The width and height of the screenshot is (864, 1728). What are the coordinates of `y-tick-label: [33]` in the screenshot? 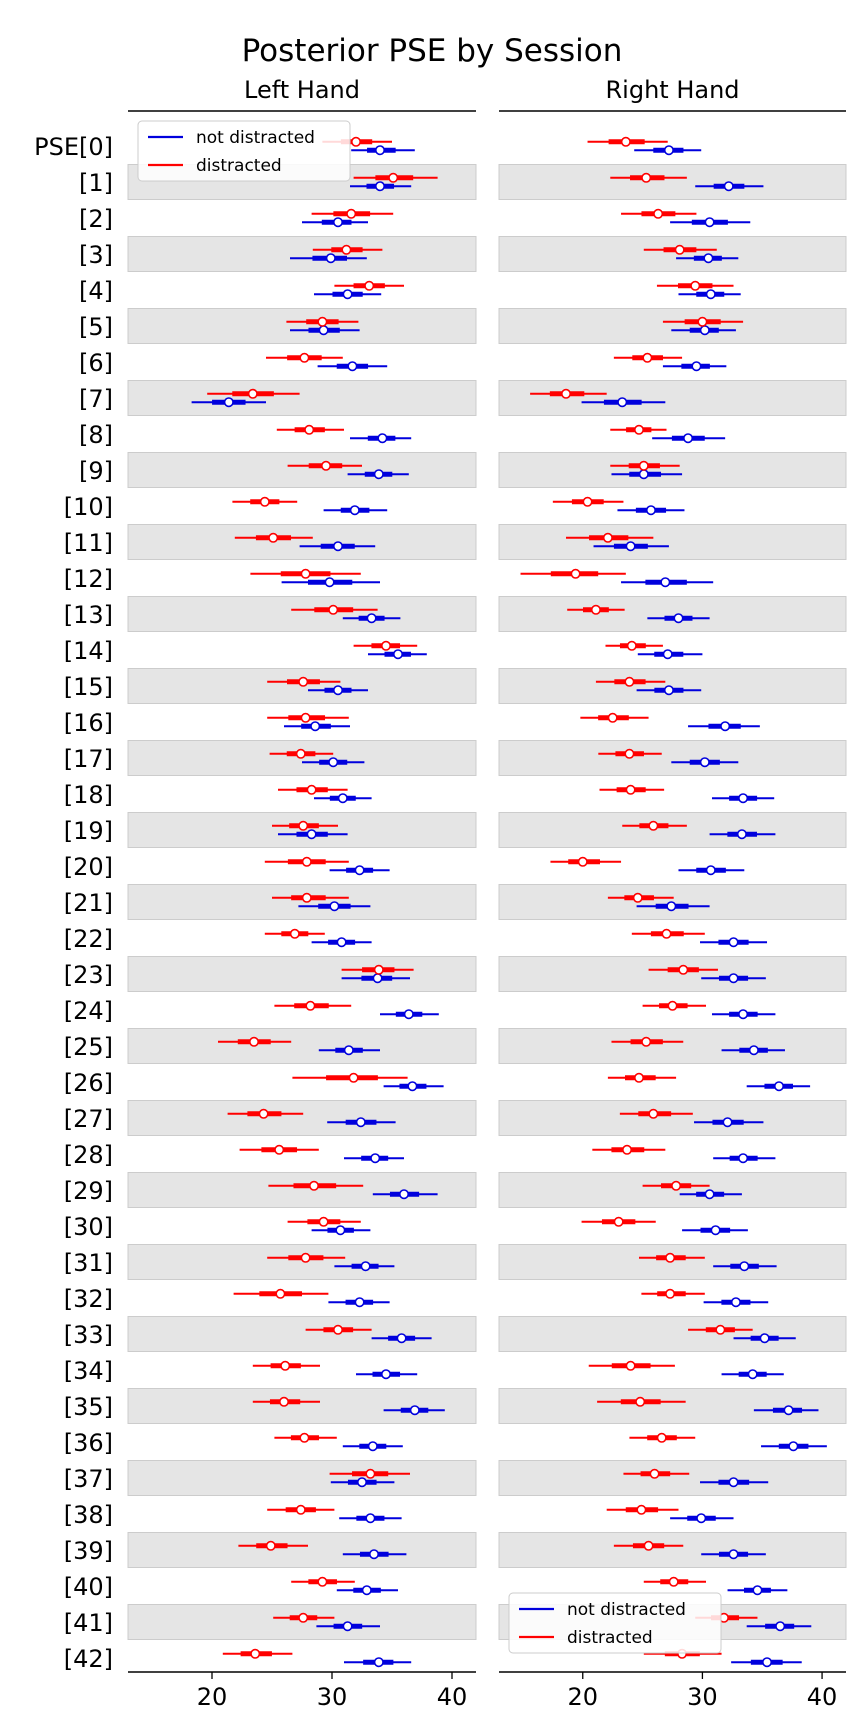 It's located at (88, 1335).